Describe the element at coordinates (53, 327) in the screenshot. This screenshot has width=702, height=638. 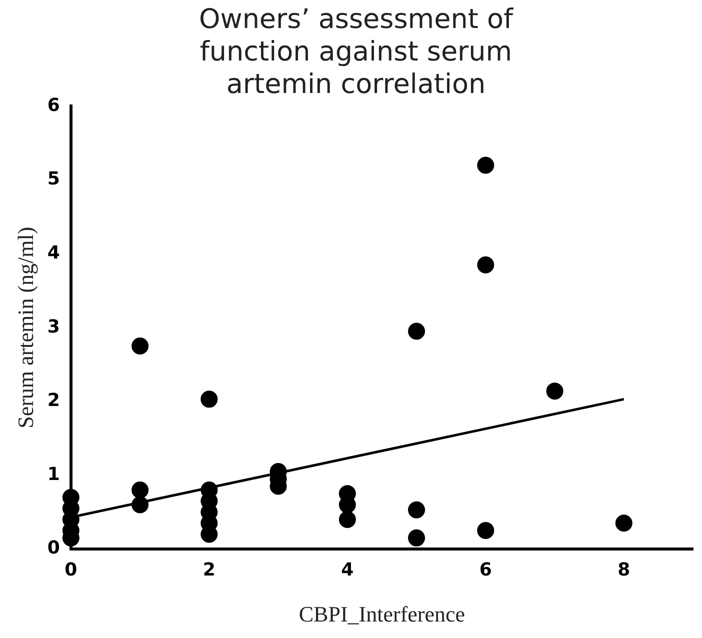
I see `y-tick-label: 3` at that location.